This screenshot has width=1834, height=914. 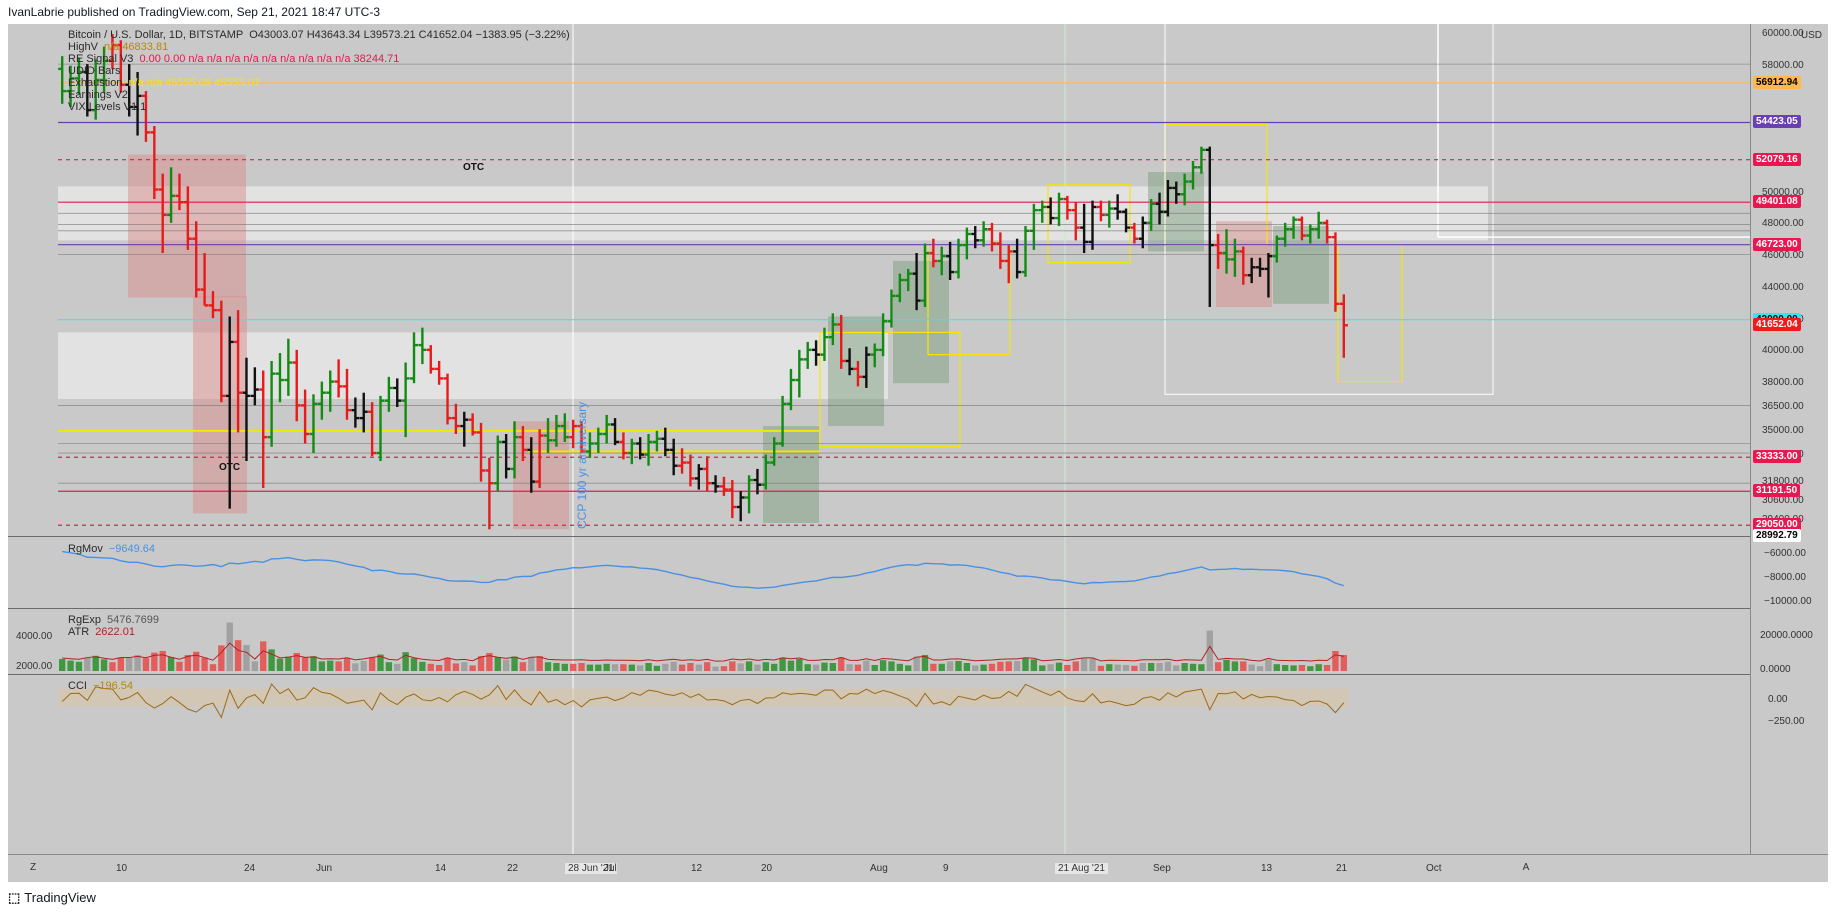 What do you see at coordinates (114, 626) in the screenshot?
I see `rgexp-legend: RgExp 5476.7699 ATR 2622.01` at bounding box center [114, 626].